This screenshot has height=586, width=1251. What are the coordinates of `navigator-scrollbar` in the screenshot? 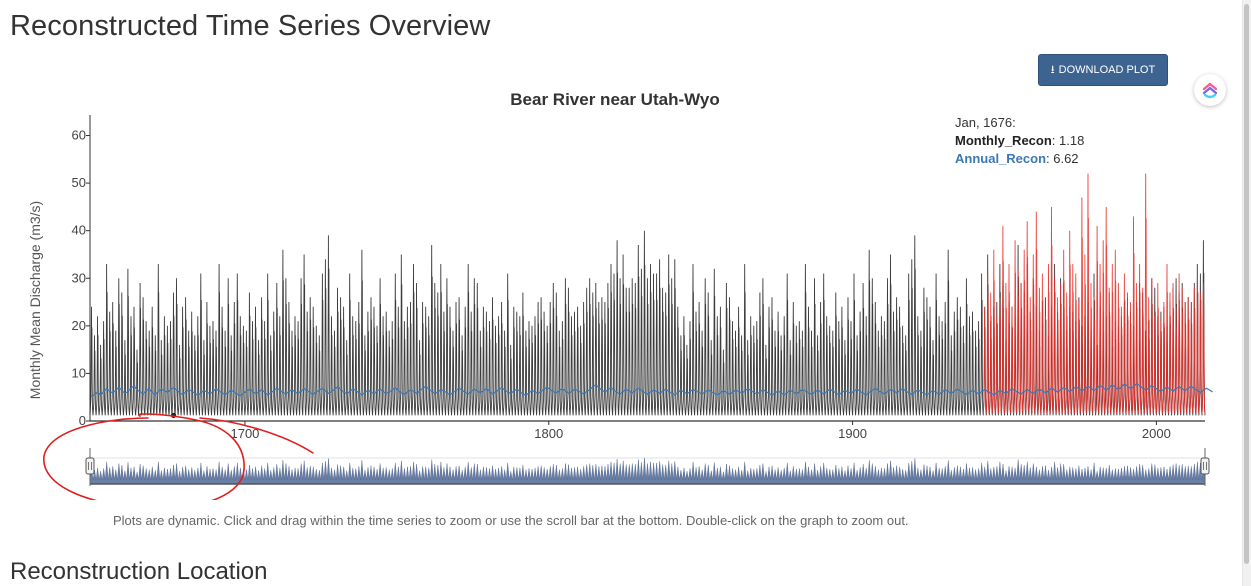 It's located at (647, 467).